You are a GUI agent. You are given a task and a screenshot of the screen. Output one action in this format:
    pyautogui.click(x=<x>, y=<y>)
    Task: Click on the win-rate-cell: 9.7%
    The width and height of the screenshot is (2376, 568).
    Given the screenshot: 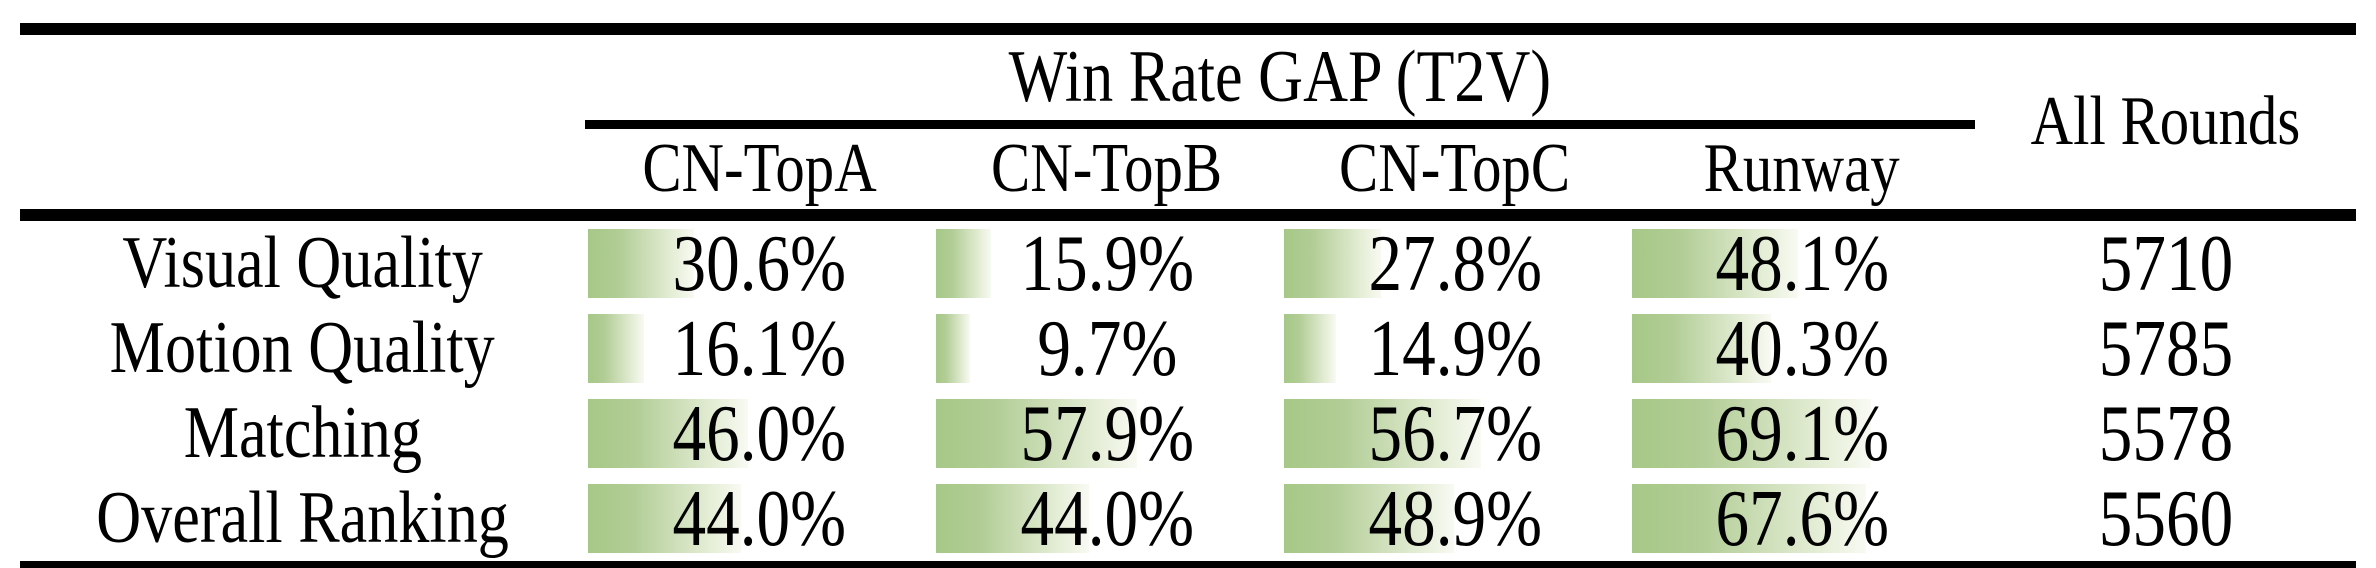 What is the action you would take?
    pyautogui.click(x=1107, y=348)
    